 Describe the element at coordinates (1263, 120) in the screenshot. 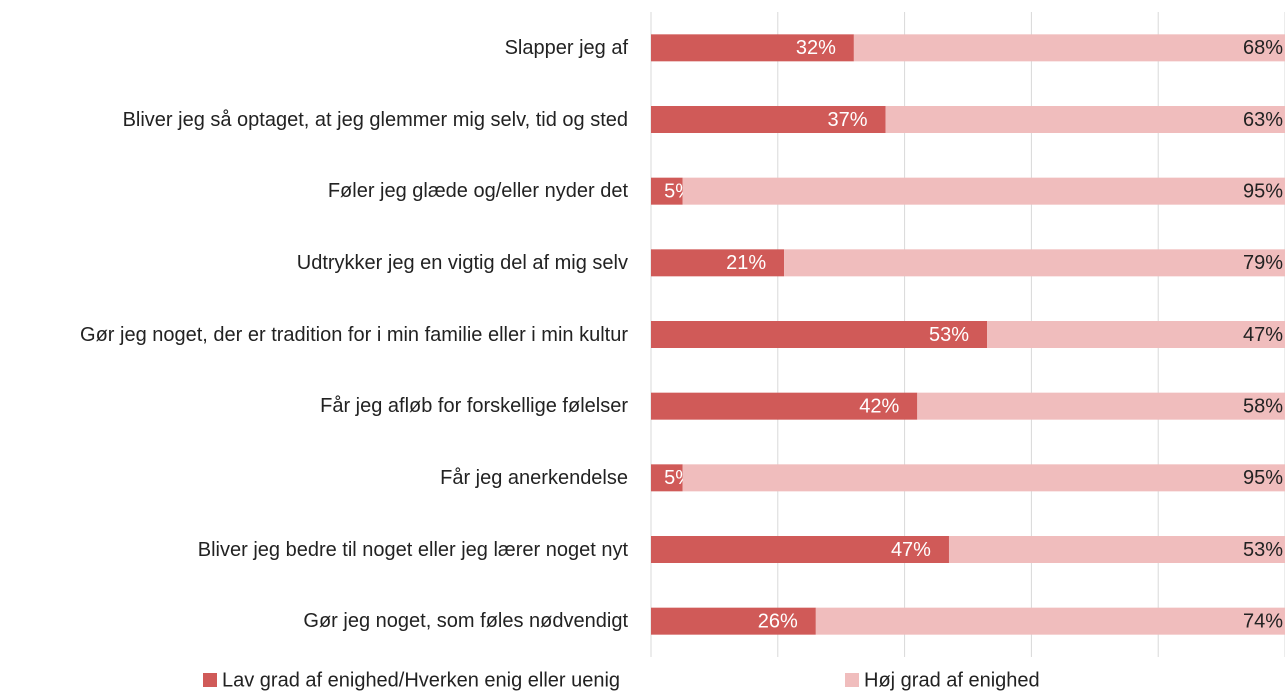

I see `value-label: 63%` at that location.